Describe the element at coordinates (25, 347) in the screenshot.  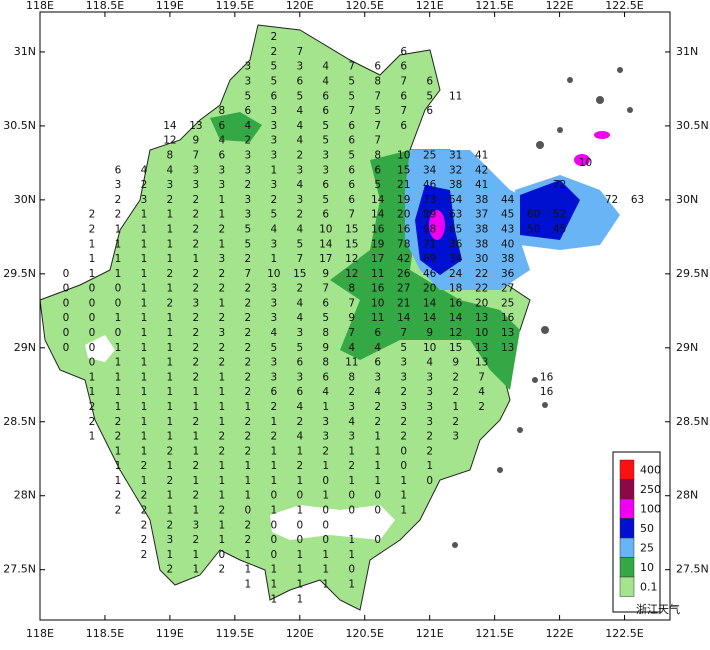
I see `y-tick-label: 29N` at that location.